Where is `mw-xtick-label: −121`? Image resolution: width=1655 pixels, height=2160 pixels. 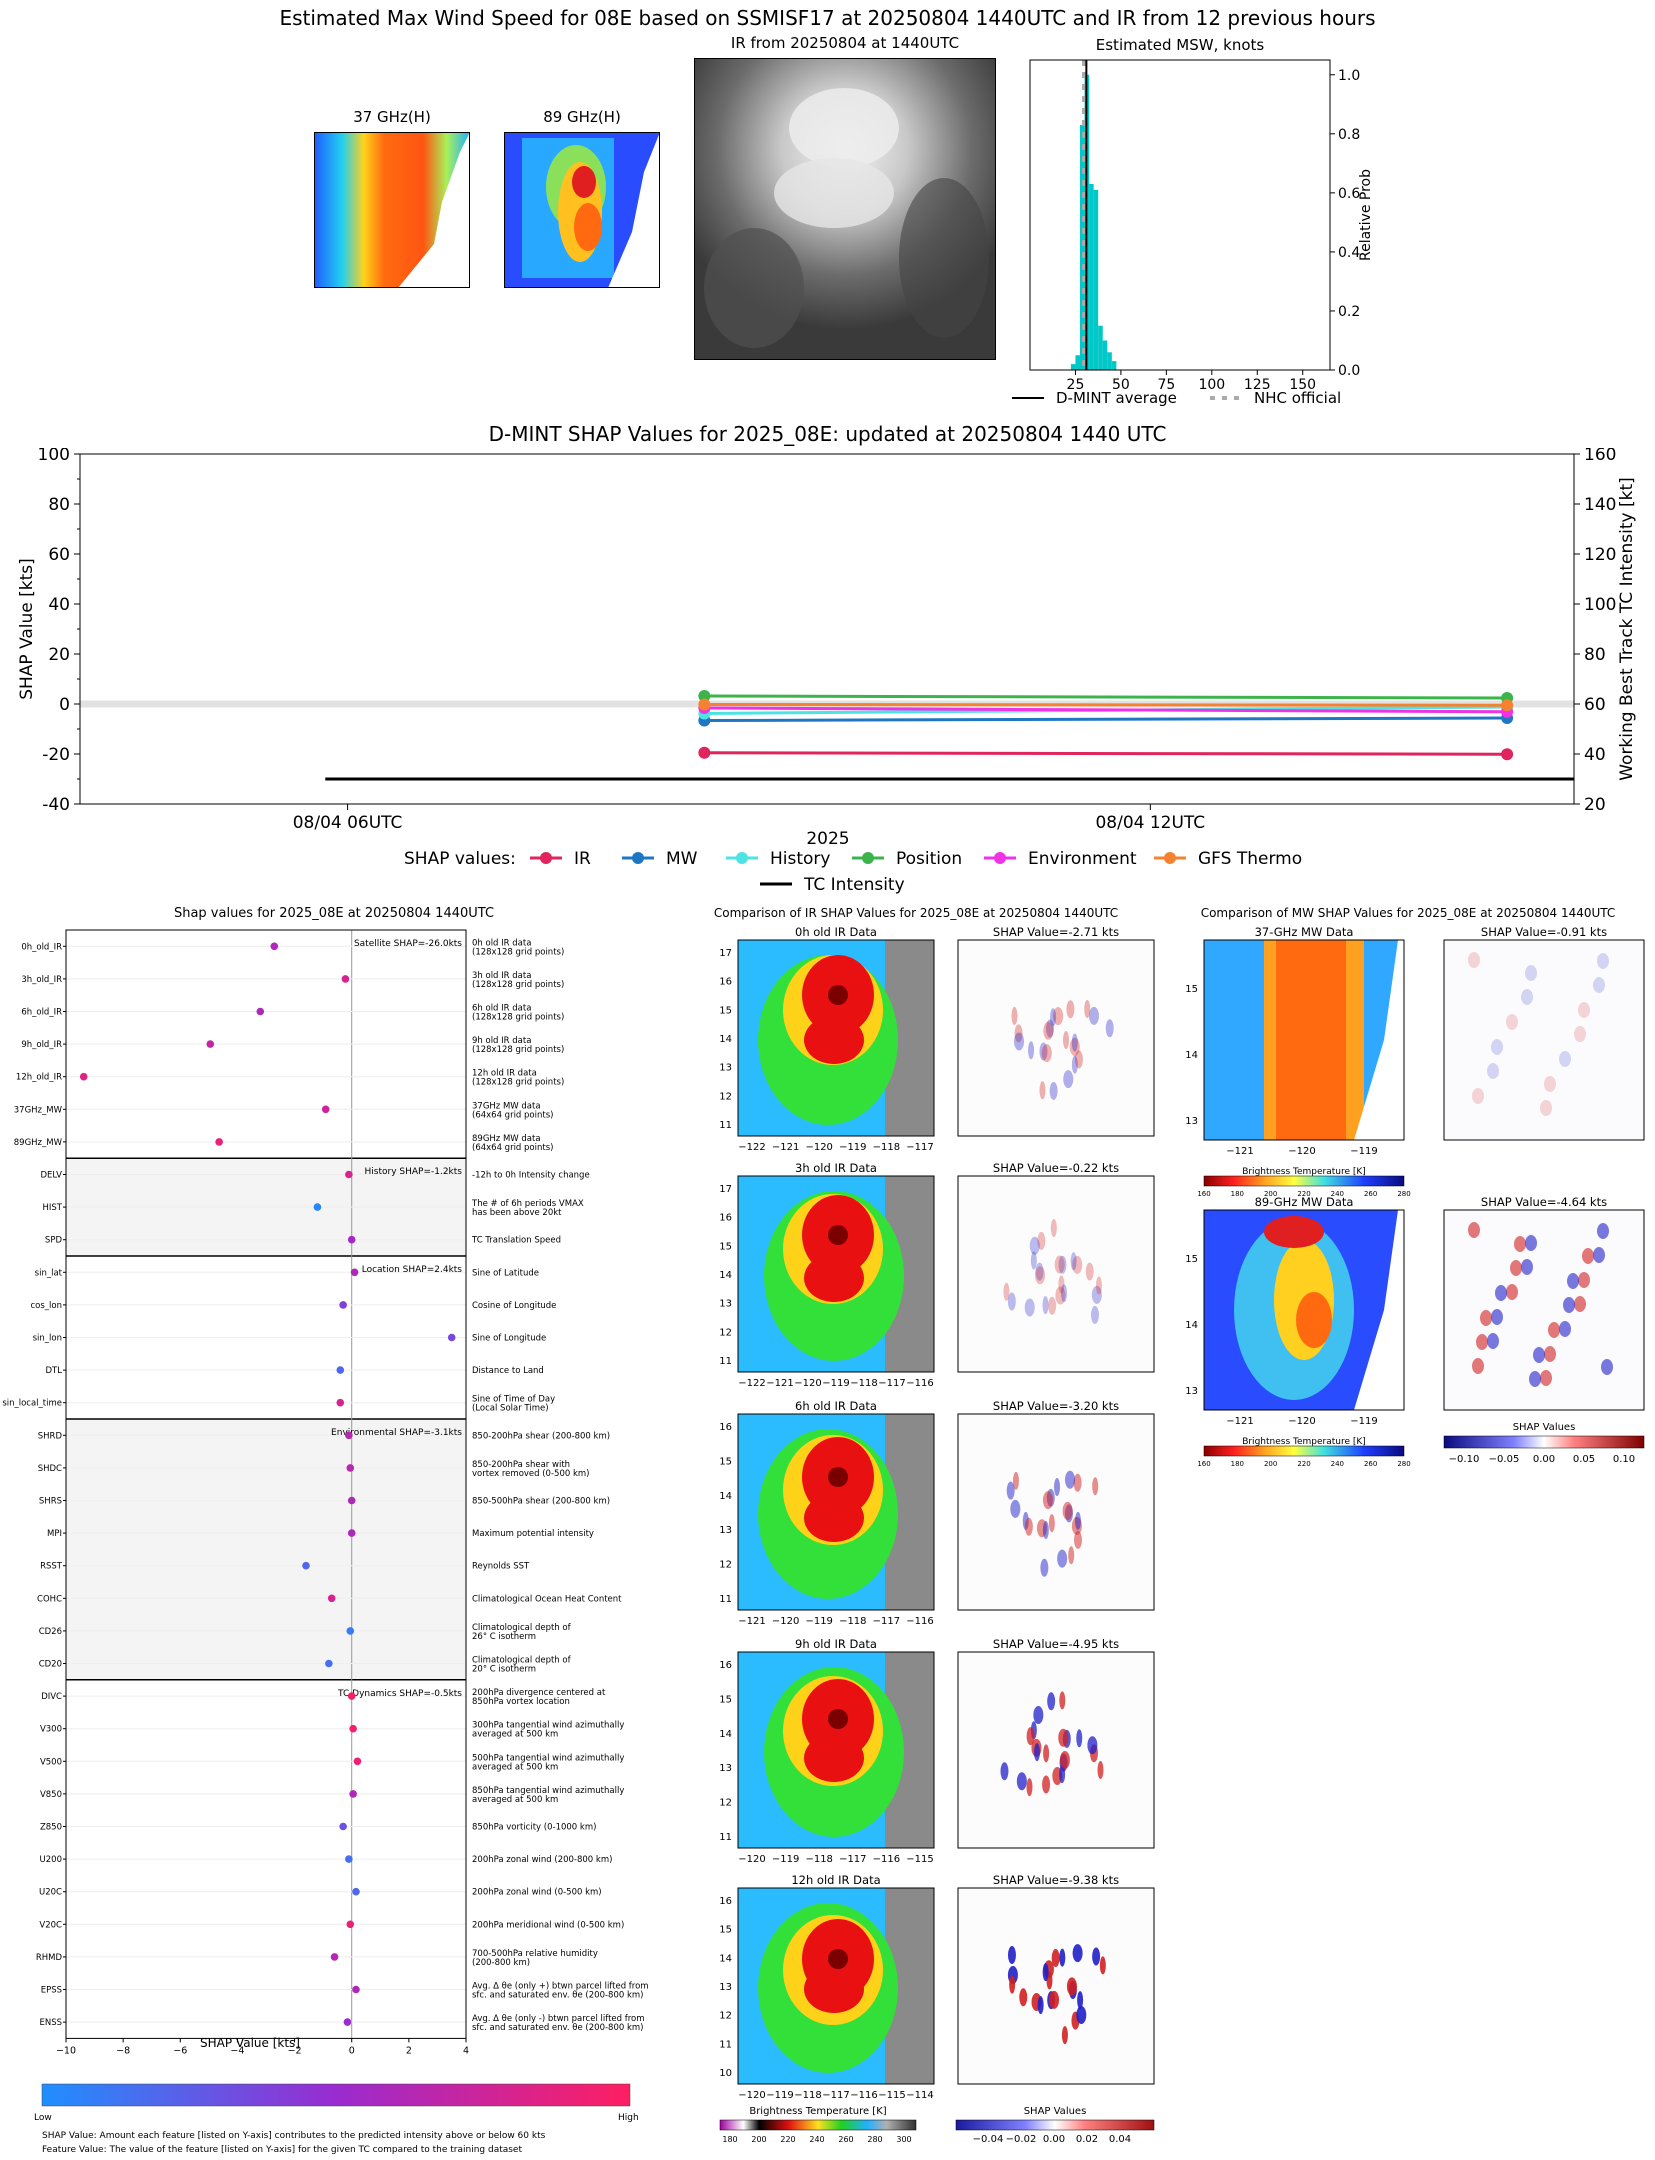 mw-xtick-label: −121 is located at coordinates (1239, 1421).